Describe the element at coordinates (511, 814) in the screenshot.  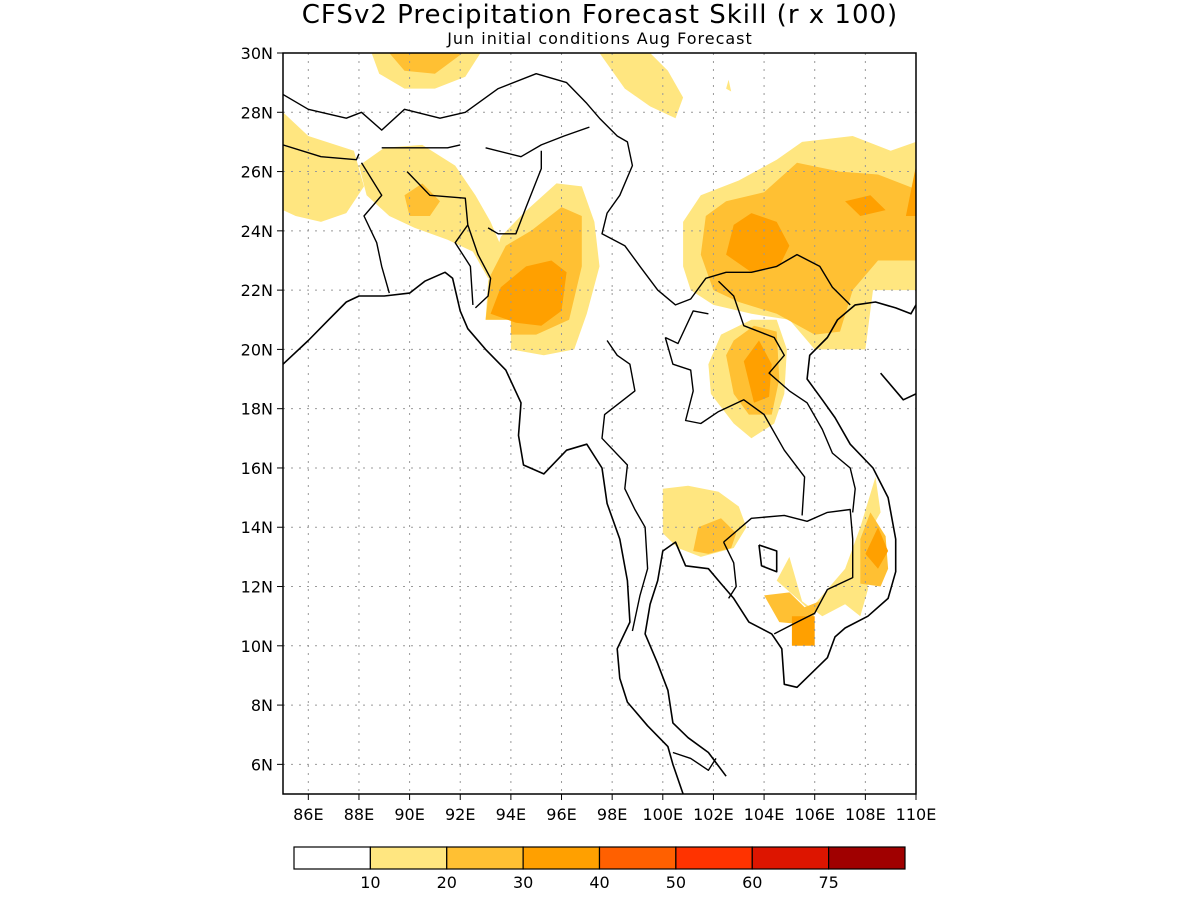
I see `x-tick-label: 94E` at that location.